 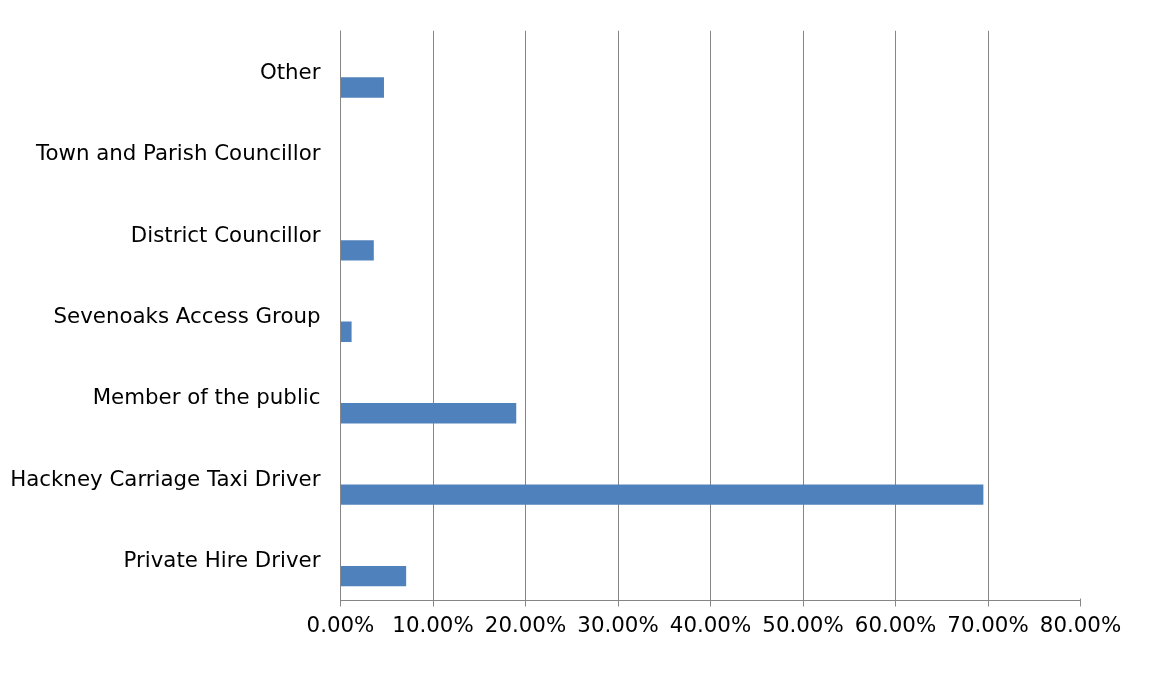 I want to click on x-tick-label: 40.00%, so click(x=710, y=624).